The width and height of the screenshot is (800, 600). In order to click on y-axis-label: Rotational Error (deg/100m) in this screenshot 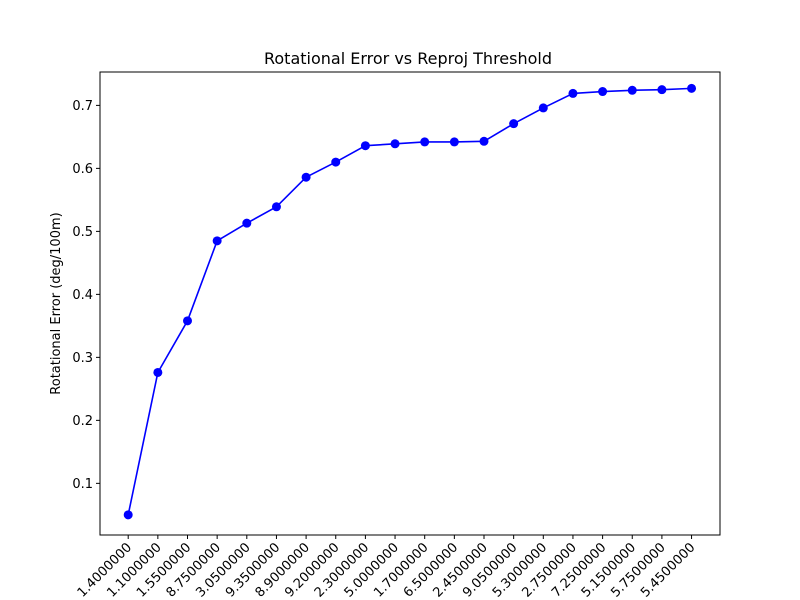, I will do `click(56, 303)`.